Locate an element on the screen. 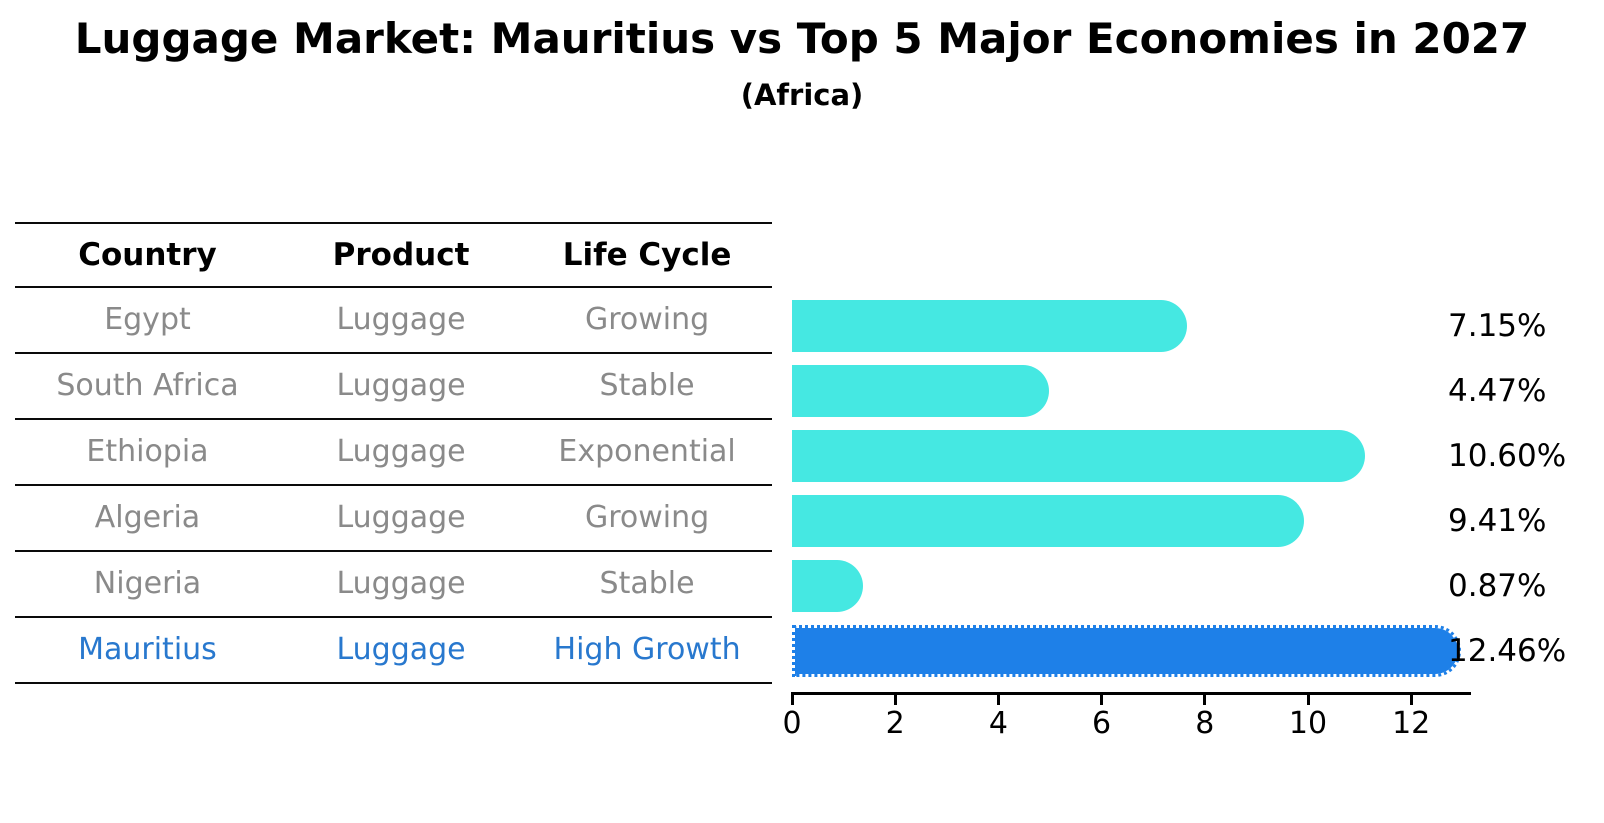  table-row: Mauritius Luggage High Growth is located at coordinates (393, 651).